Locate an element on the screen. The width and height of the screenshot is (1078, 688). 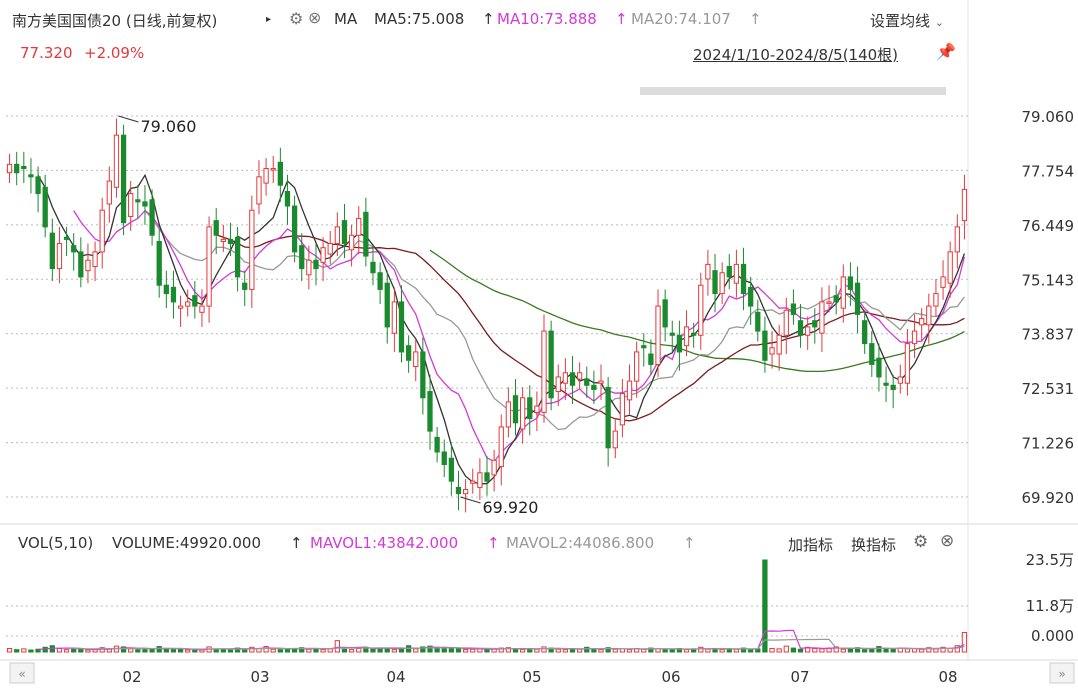
pin-icon: 📌 is located at coordinates (946, 51).